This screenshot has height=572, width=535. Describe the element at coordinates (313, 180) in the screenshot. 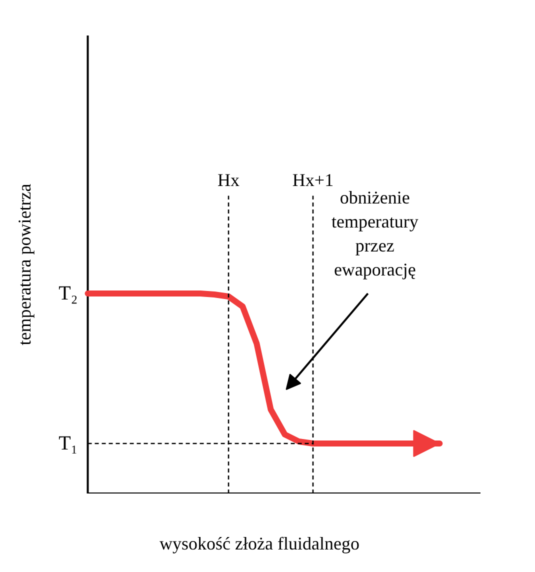

I see `x-tick-label: Hx+1` at that location.